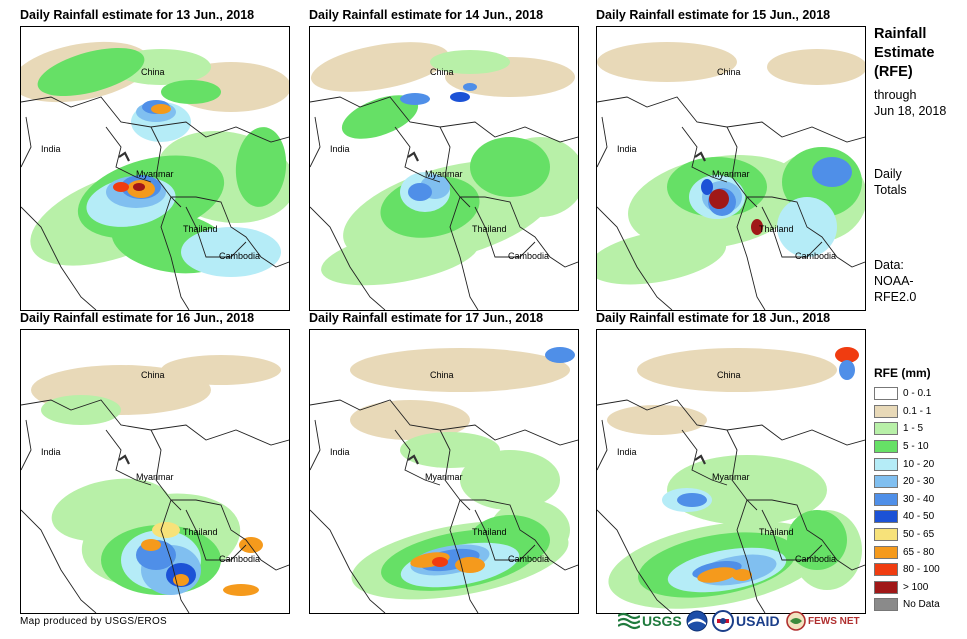 This screenshot has height=639, width=967. I want to click on legend-label: > 100, so click(916, 587).